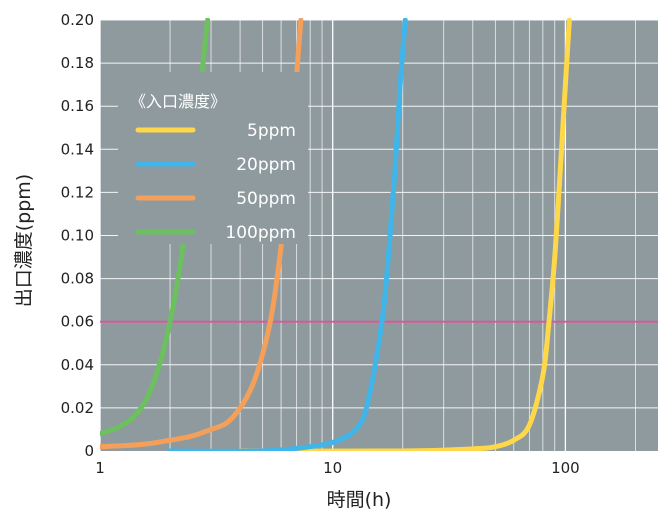  What do you see at coordinates (77, 192) in the screenshot?
I see `y-tick-label: 0.12` at bounding box center [77, 192].